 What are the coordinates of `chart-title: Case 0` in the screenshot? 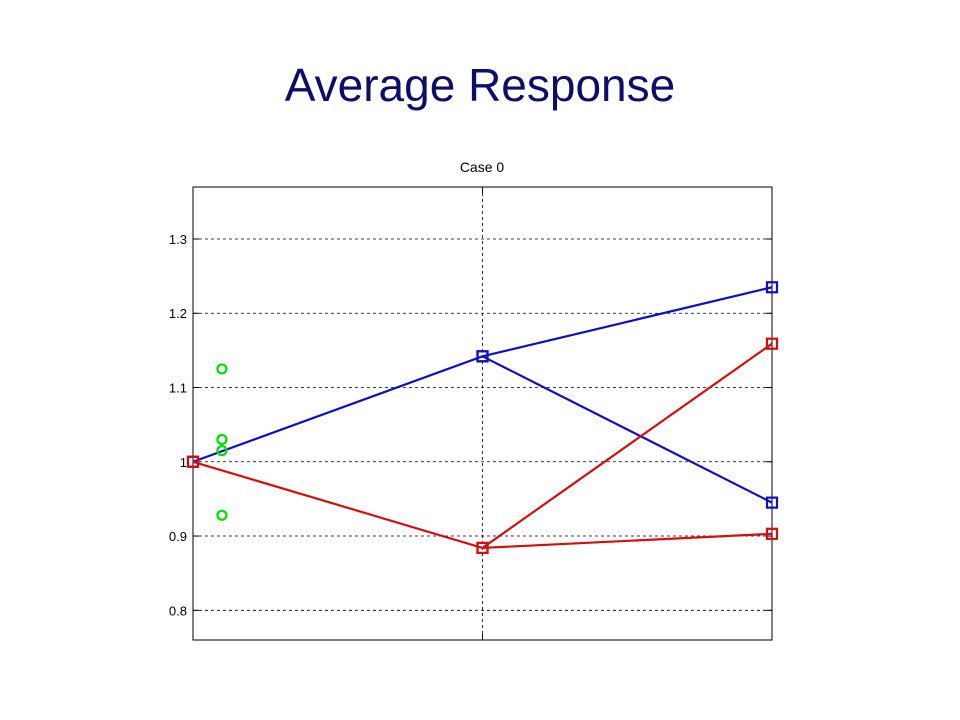 It's located at (482, 167).